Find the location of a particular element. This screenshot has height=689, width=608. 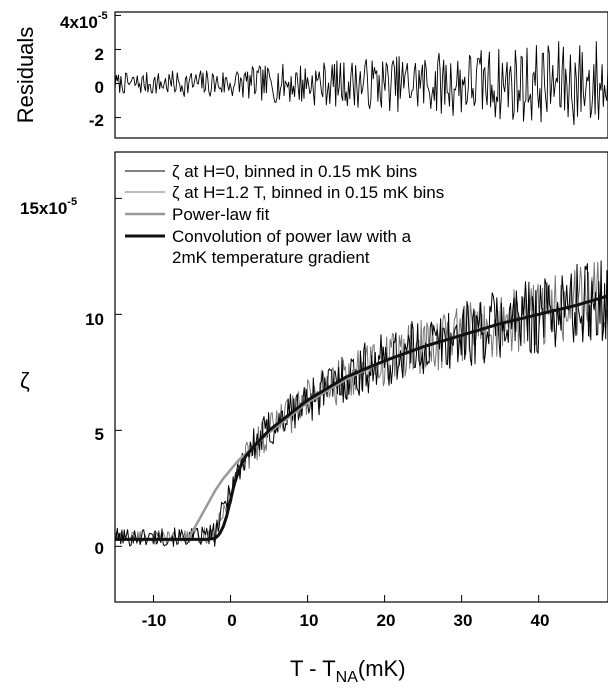

residuals-ticks is located at coordinates (118, 66).